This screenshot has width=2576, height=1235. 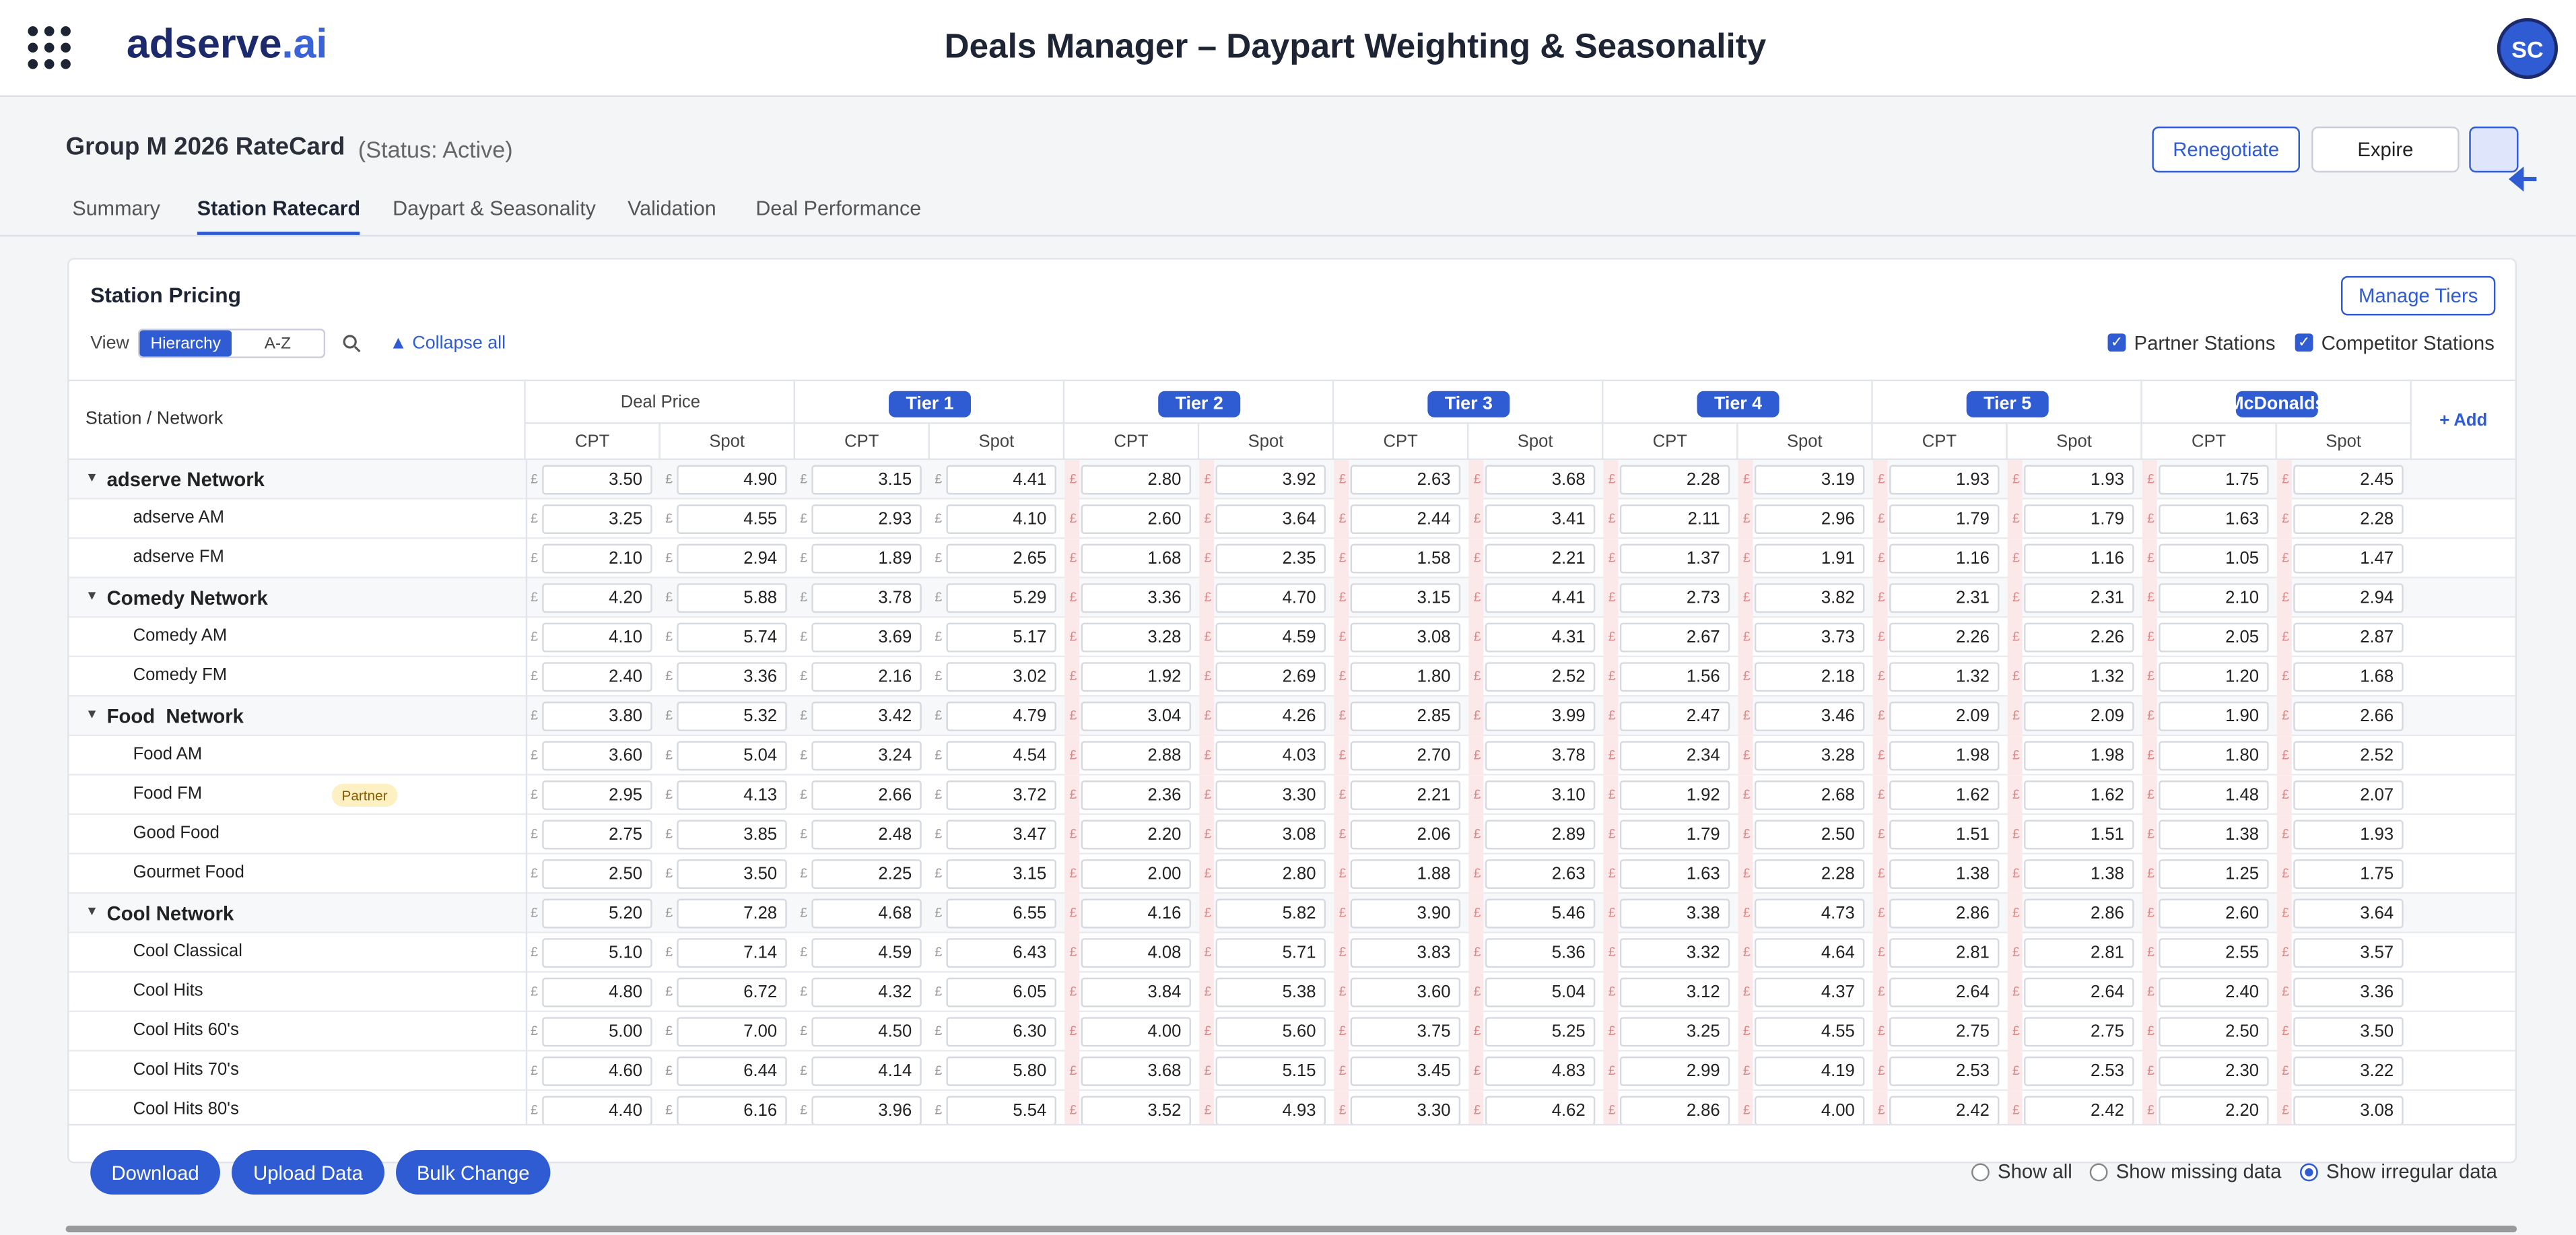 What do you see at coordinates (1674, 874) in the screenshot?
I see `price-input: 1.63` at bounding box center [1674, 874].